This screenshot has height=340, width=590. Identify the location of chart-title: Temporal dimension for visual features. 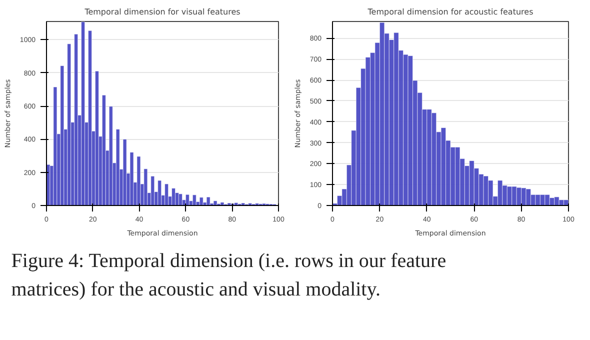
(162, 12).